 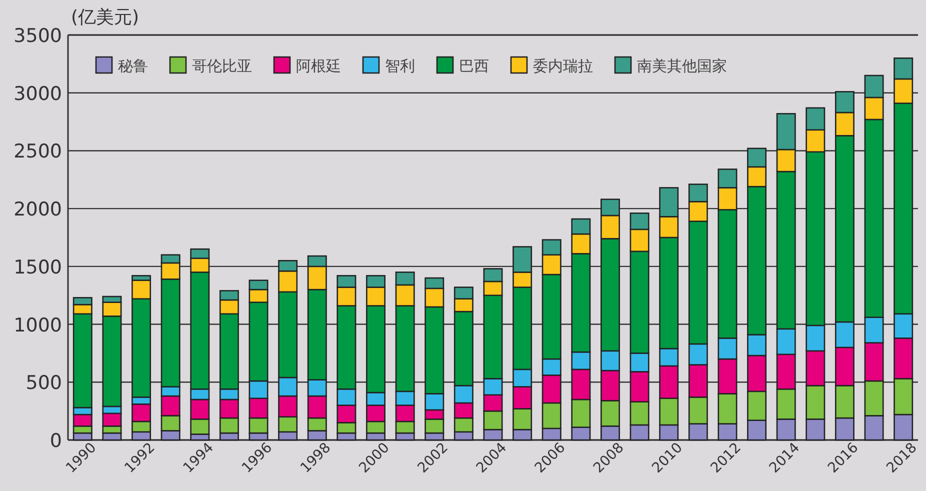 I want to click on legend-label: 巴西, so click(x=474, y=66).